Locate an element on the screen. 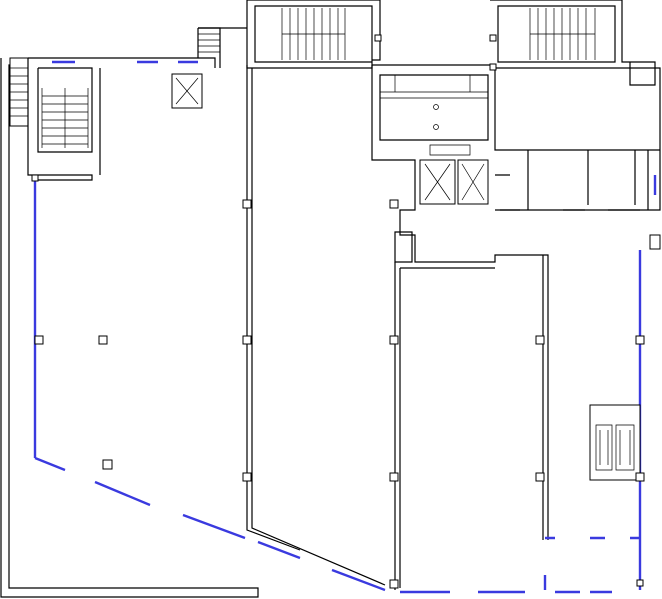 This screenshot has height=599, width=662. stair-core-wall is located at coordinates (121, 119).